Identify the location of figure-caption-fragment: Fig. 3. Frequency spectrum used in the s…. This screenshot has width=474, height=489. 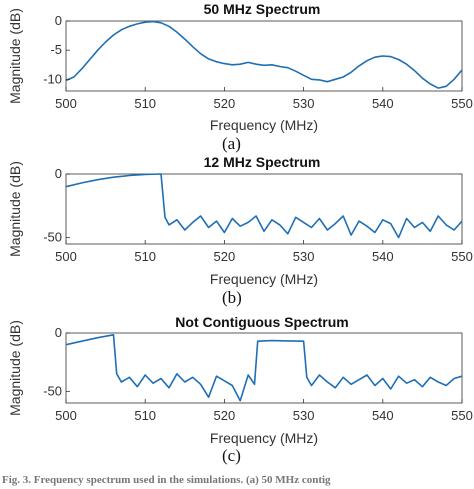
(166, 480).